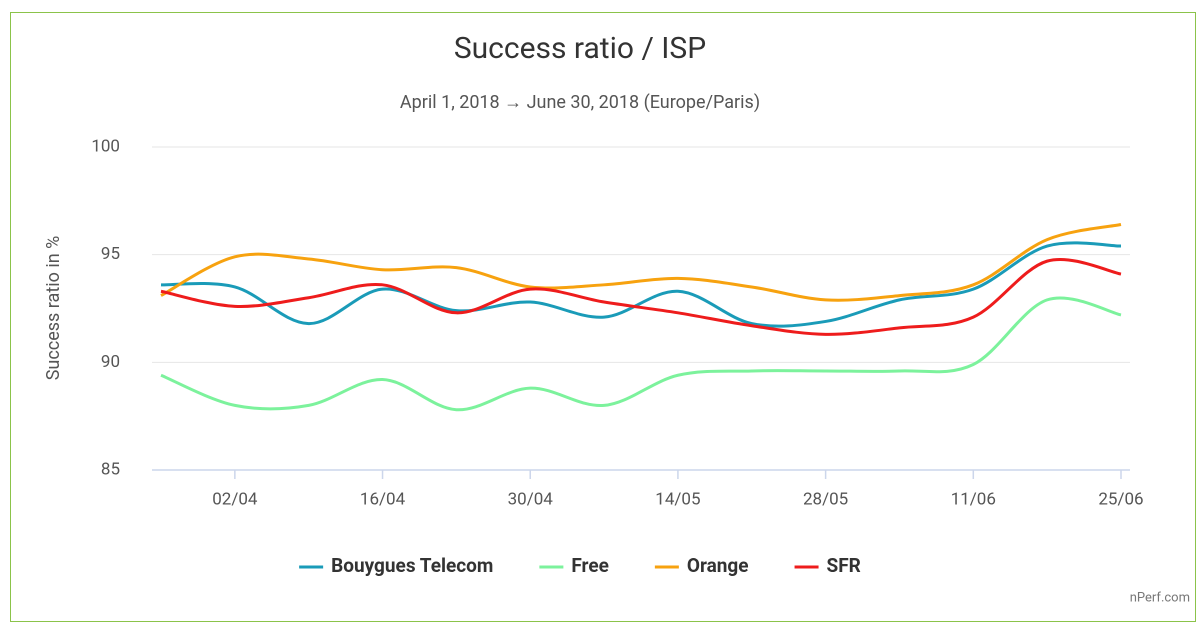 This screenshot has height=622, width=1198. Describe the element at coordinates (580, 48) in the screenshot. I see `chart-title: Success ratio / ISP` at that location.